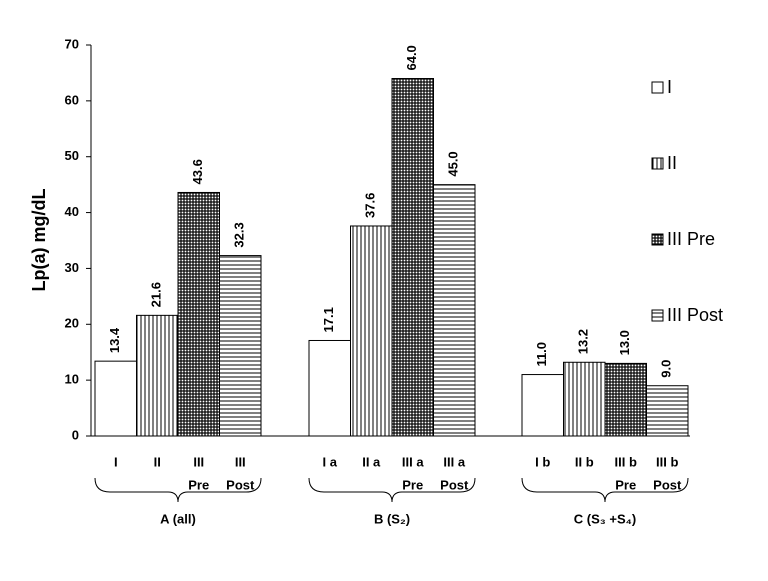 The width and height of the screenshot is (768, 581). What do you see at coordinates (411, 57) in the screenshot?
I see `value-label: 64.0` at bounding box center [411, 57].